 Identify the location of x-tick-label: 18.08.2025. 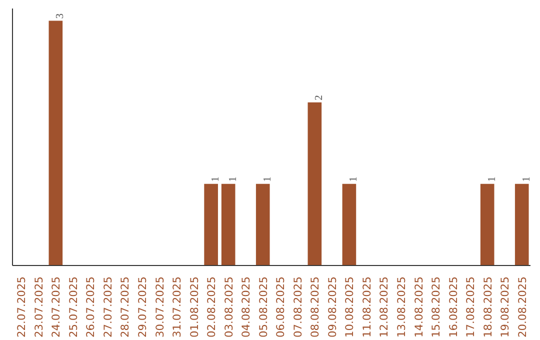
(487, 307).